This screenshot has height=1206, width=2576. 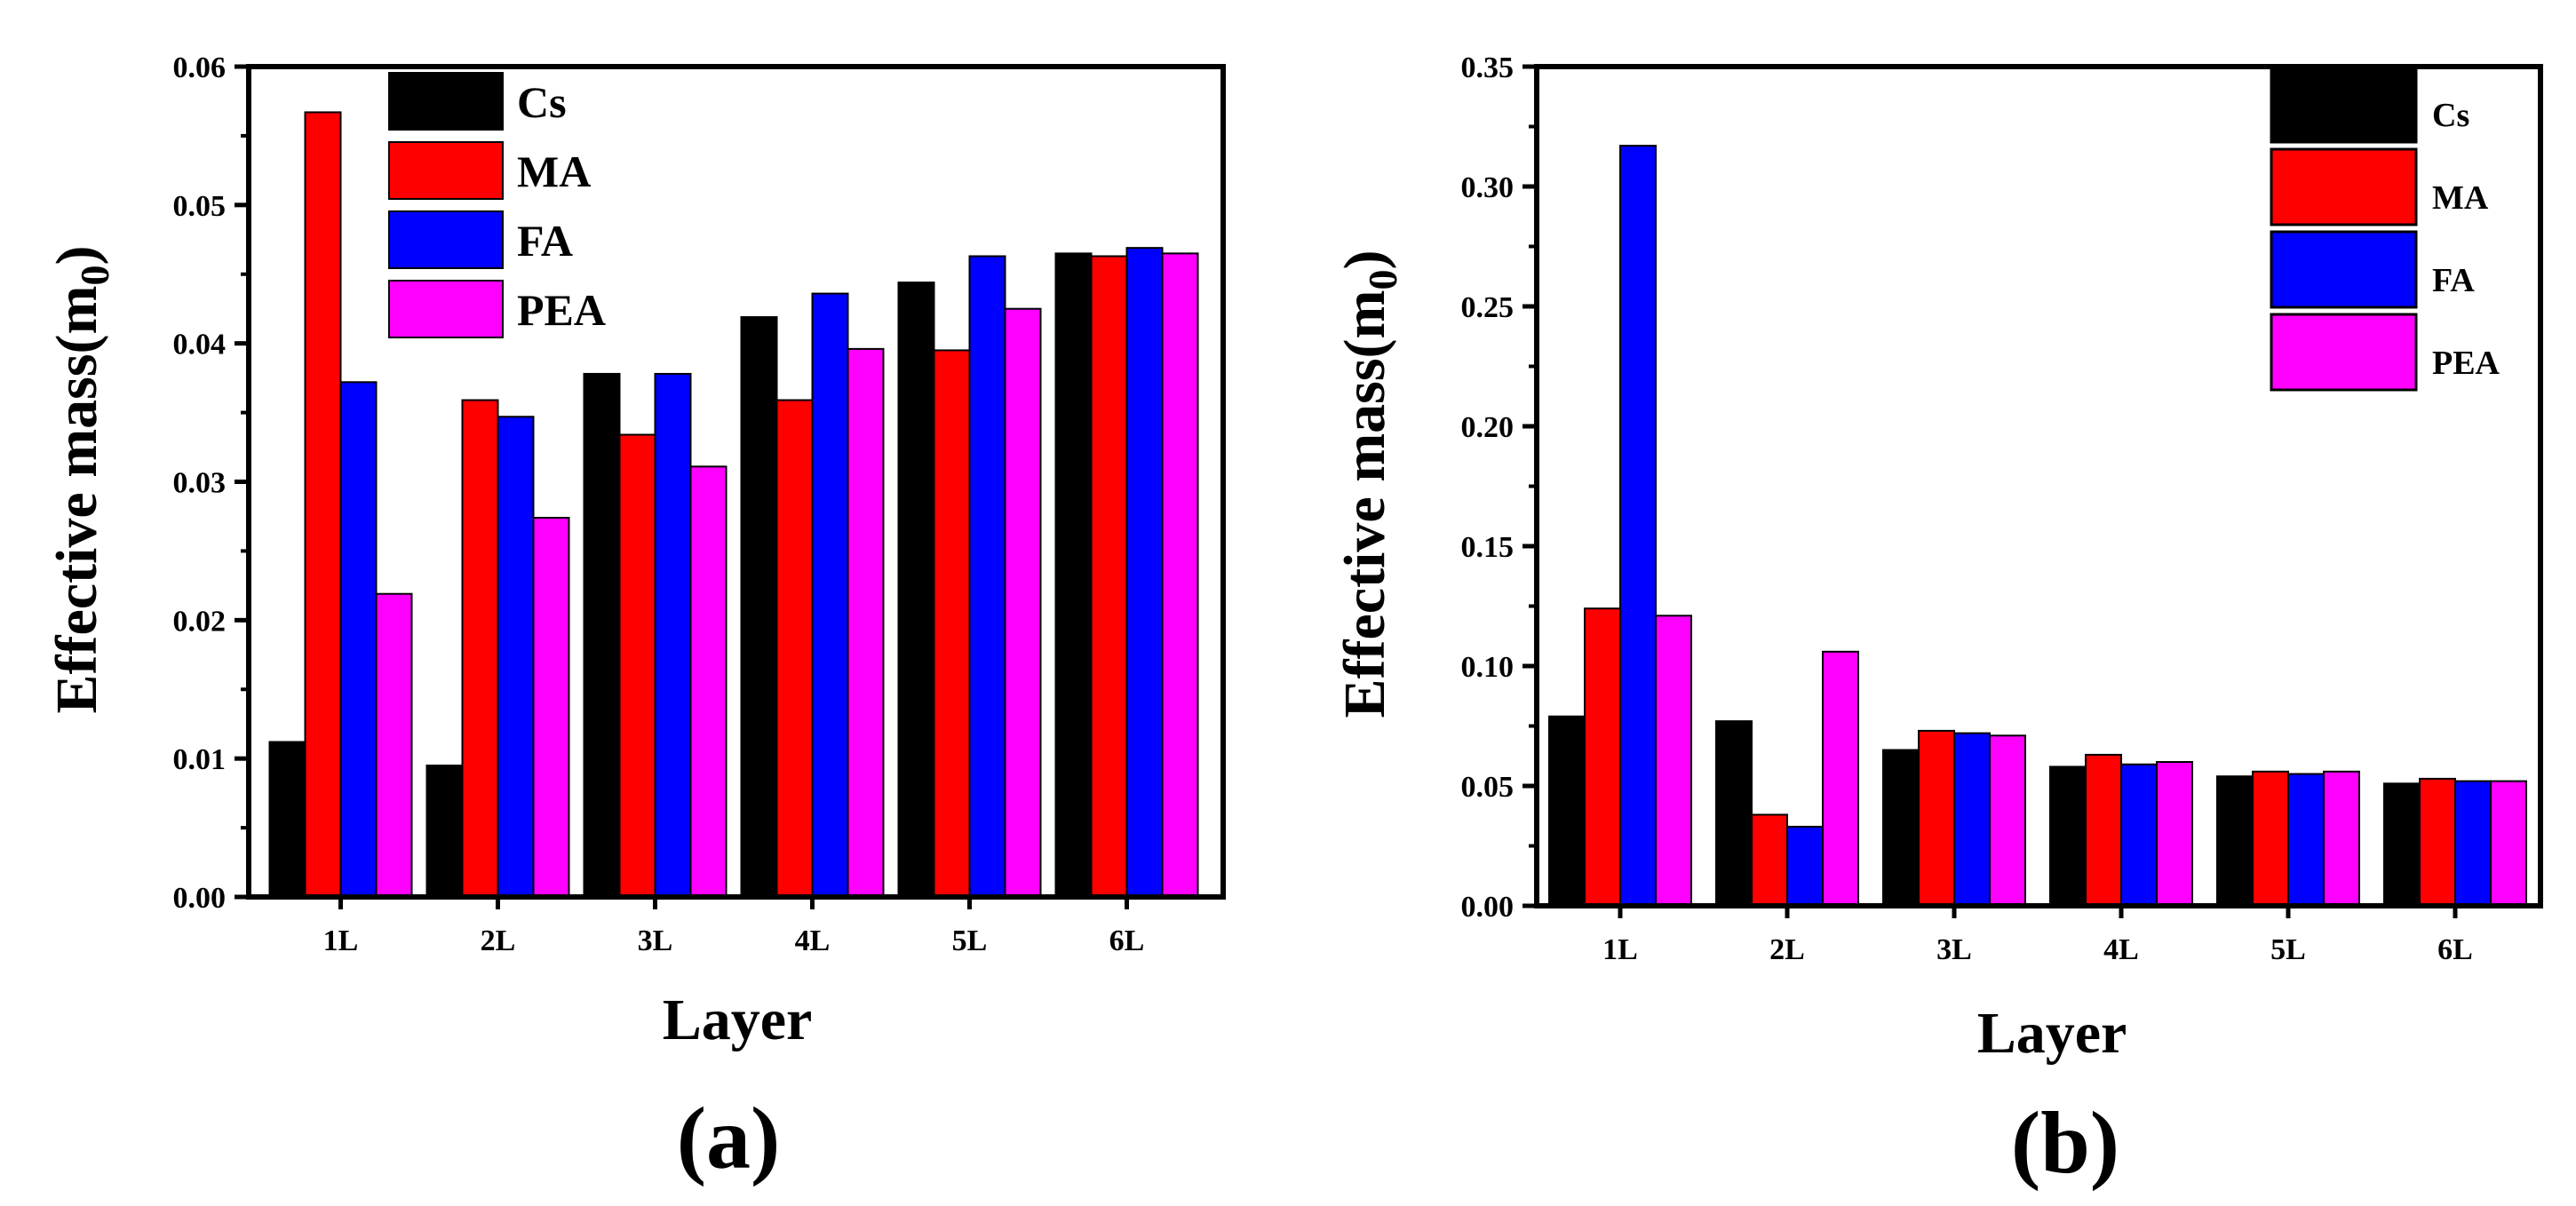 What do you see at coordinates (655, 940) in the screenshot?
I see `x-tick-label-a-3l: 3L` at bounding box center [655, 940].